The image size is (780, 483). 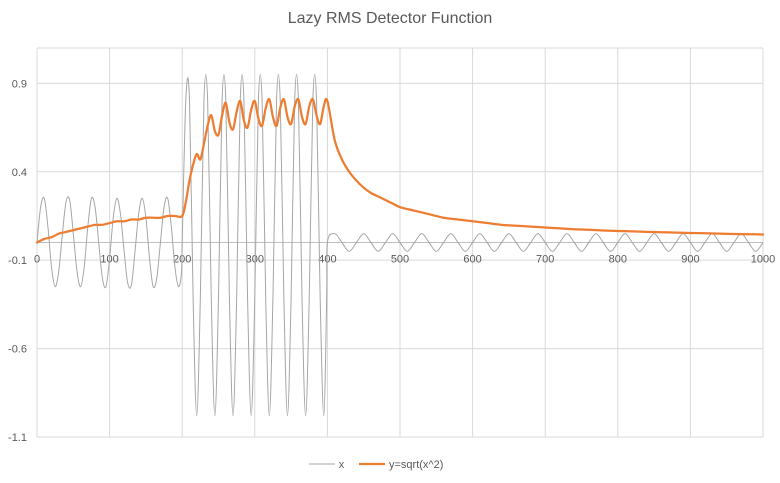 I want to click on y-tick-label: -0.6, so click(x=17, y=350).